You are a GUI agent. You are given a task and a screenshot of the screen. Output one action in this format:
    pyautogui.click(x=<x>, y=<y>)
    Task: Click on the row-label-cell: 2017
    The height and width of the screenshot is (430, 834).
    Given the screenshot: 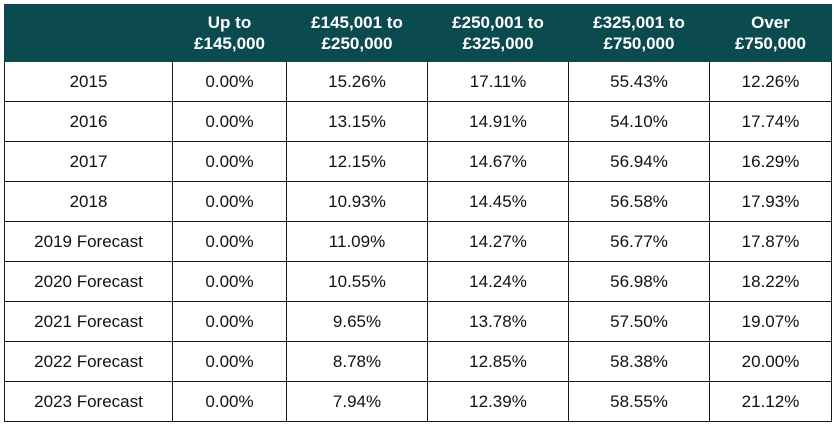 What is the action you would take?
    pyautogui.click(x=88, y=161)
    